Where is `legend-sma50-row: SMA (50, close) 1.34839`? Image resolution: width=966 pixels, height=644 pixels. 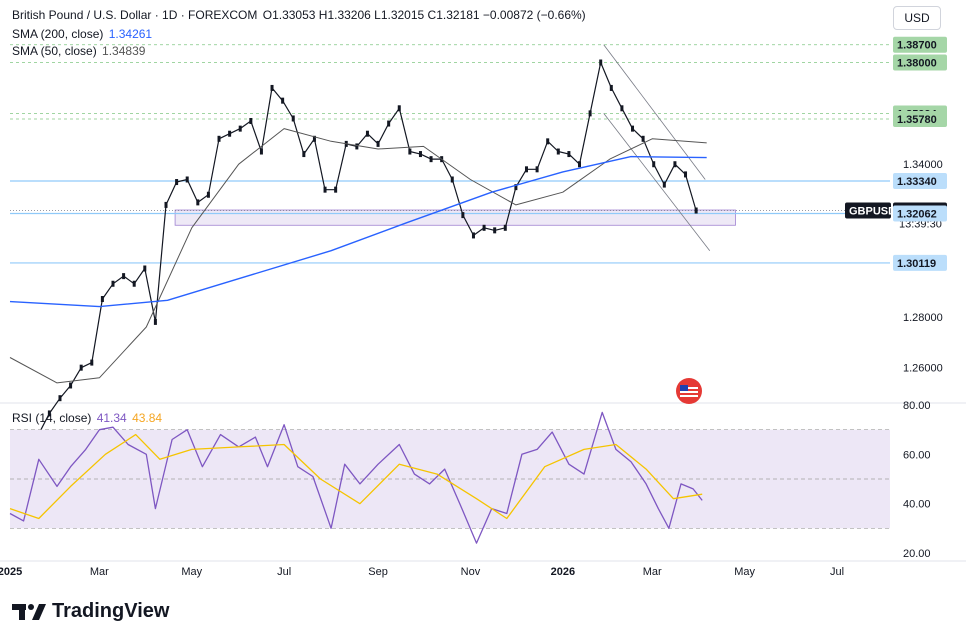
legend-sma50-row: SMA (50, close) 1.34839 is located at coordinates (79, 51).